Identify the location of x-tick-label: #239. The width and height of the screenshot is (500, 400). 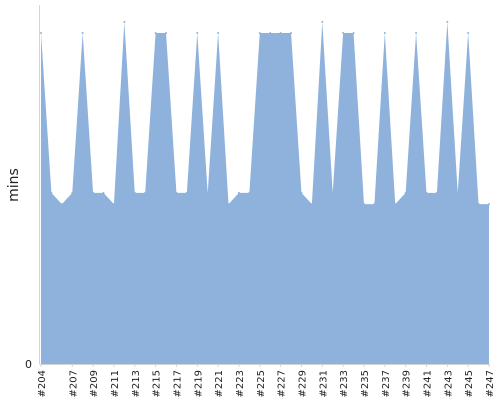
(407, 383).